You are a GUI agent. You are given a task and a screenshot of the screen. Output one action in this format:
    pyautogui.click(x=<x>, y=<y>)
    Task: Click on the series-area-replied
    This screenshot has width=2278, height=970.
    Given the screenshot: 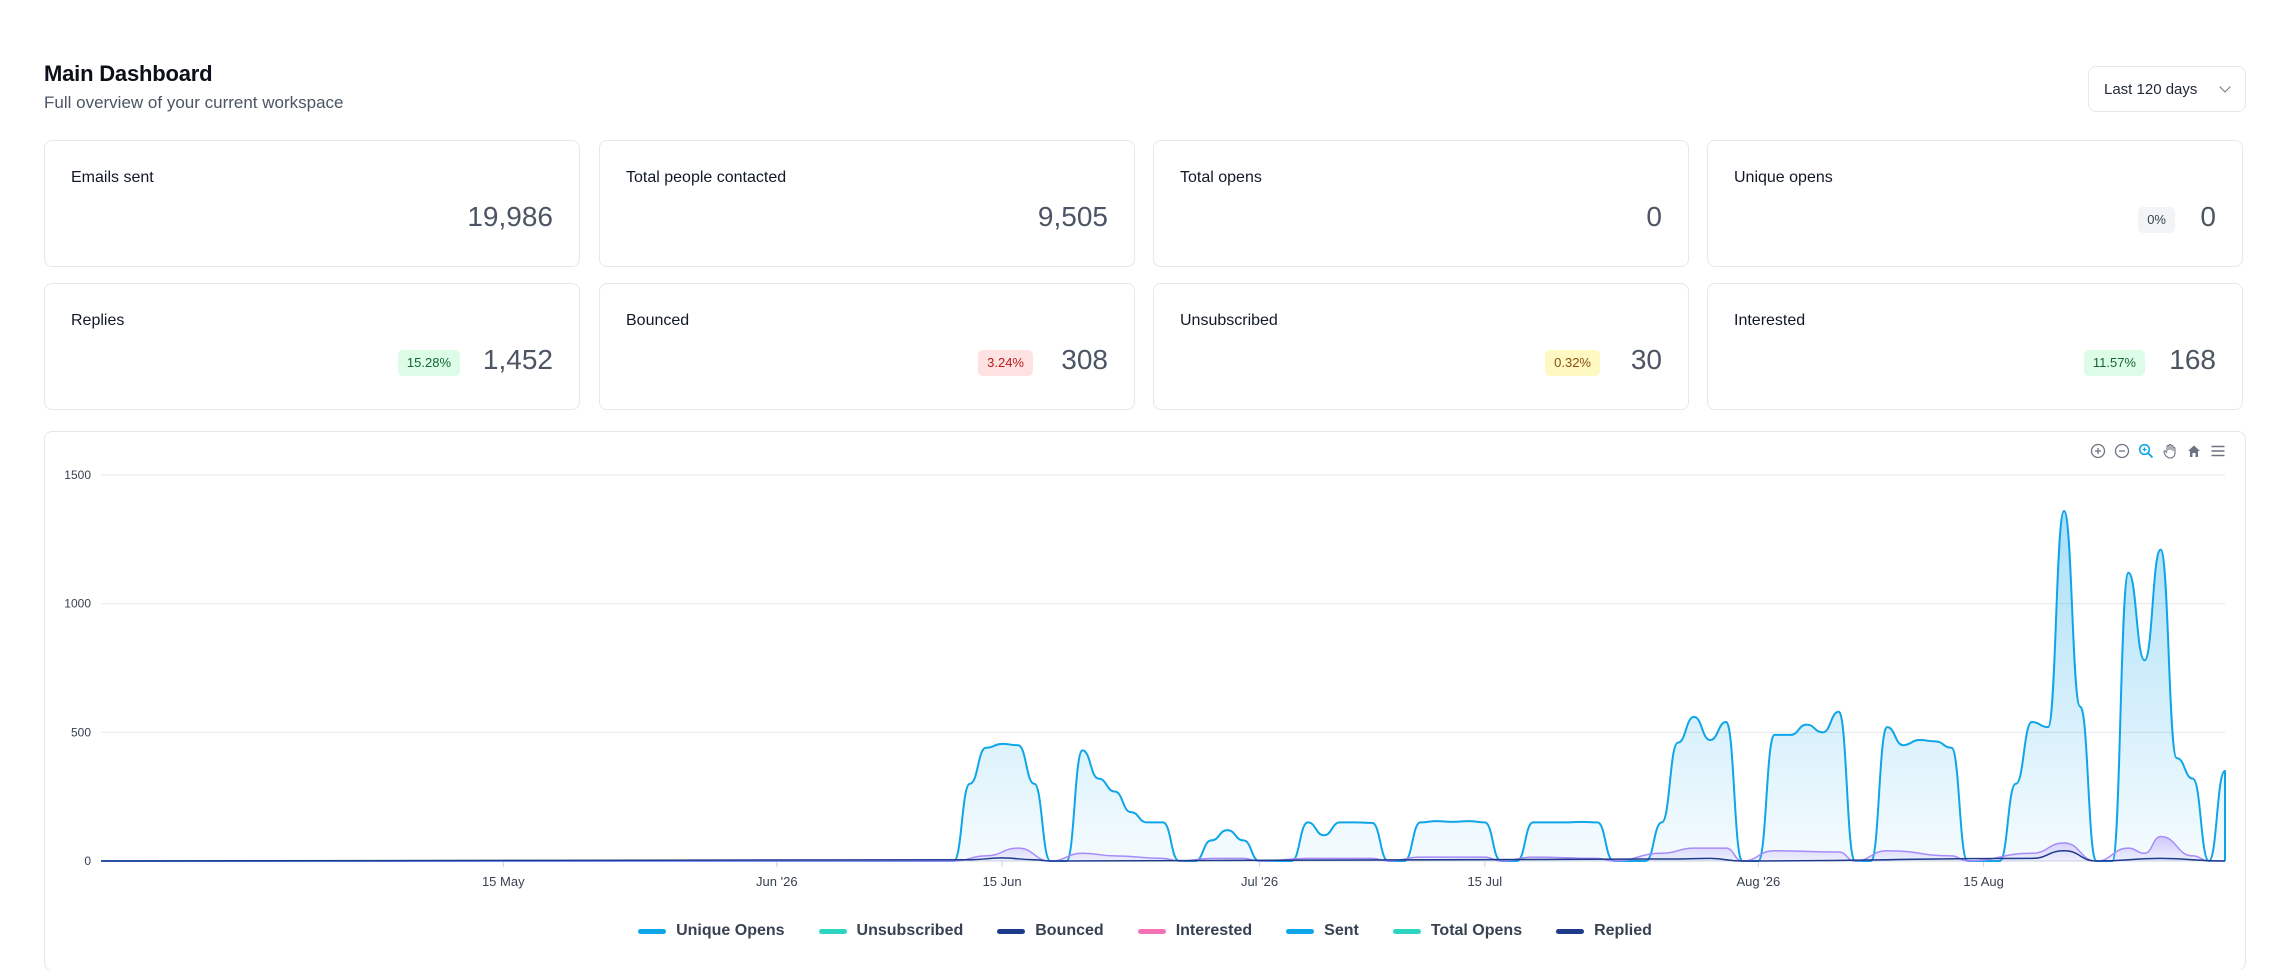 What is the action you would take?
    pyautogui.click(x=1163, y=848)
    